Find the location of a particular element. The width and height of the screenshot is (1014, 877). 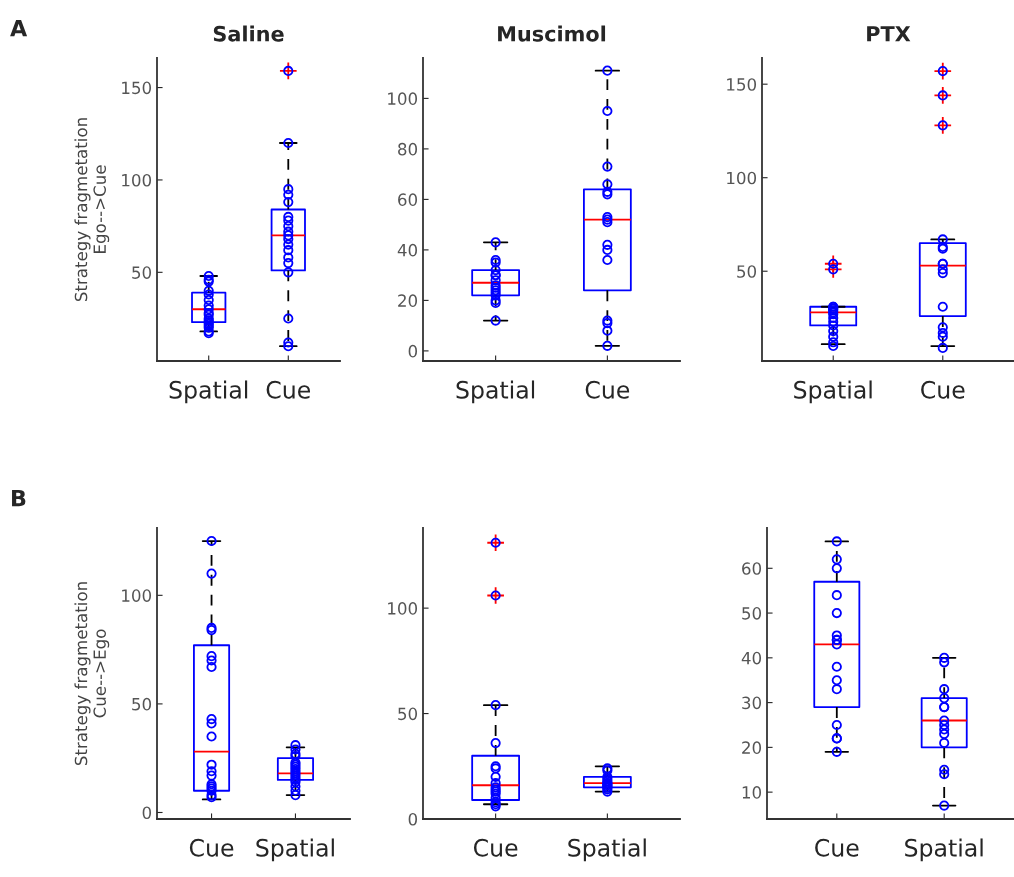

chart-title: PTX is located at coordinates (889, 34).